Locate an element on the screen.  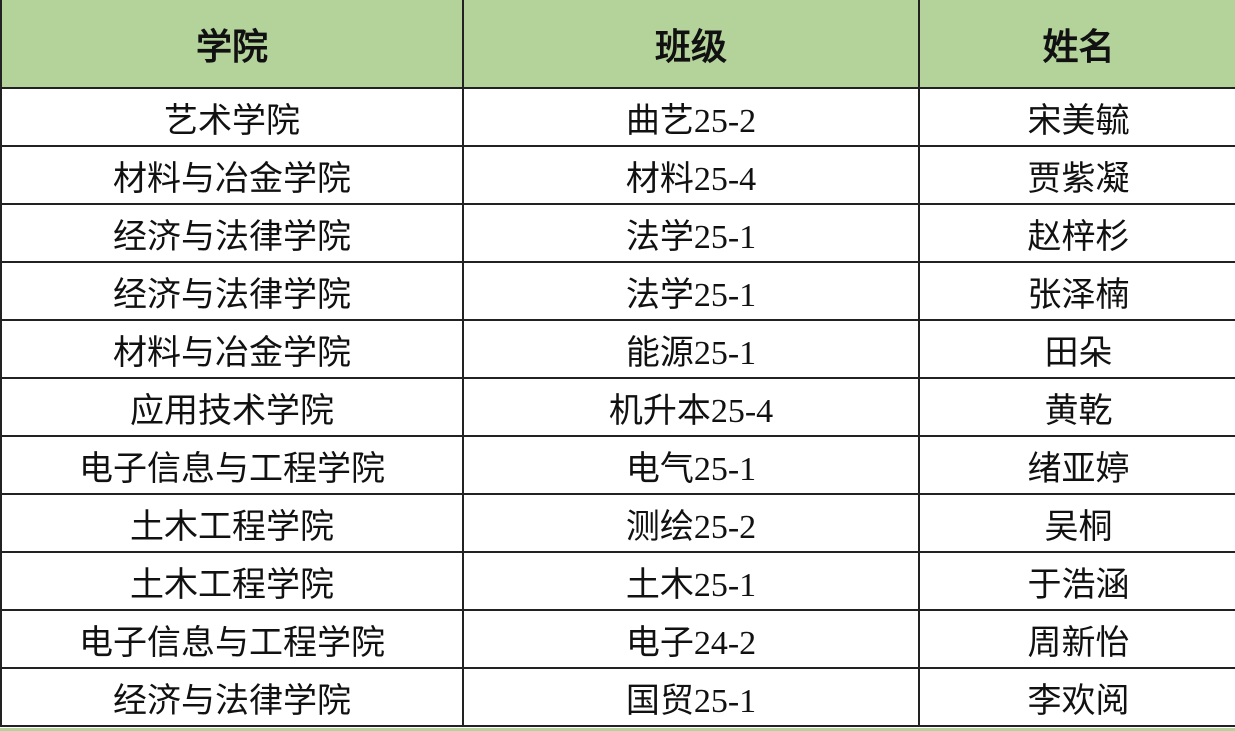
table-row: 经济与法律学院 法学25-1 张泽楠 is located at coordinates (617, 291).